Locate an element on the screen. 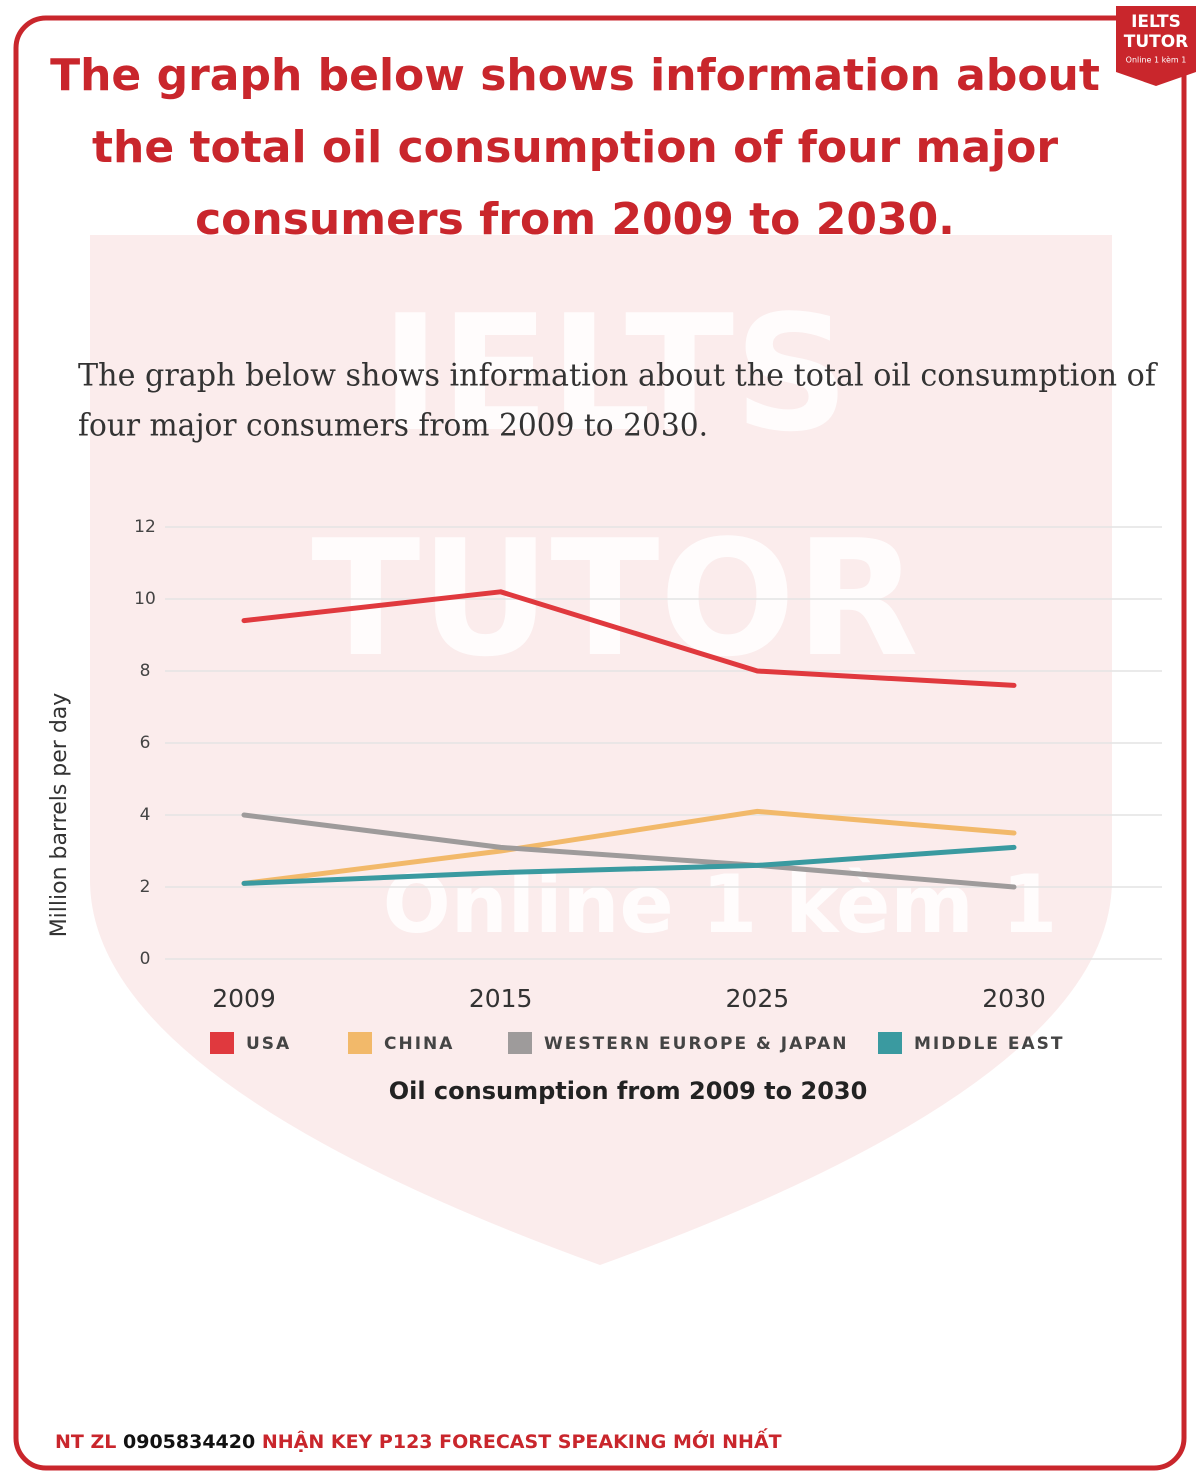 Image resolution: width=1200 pixels, height=1484 pixels. y-tick-label: 6 is located at coordinates (145, 743).